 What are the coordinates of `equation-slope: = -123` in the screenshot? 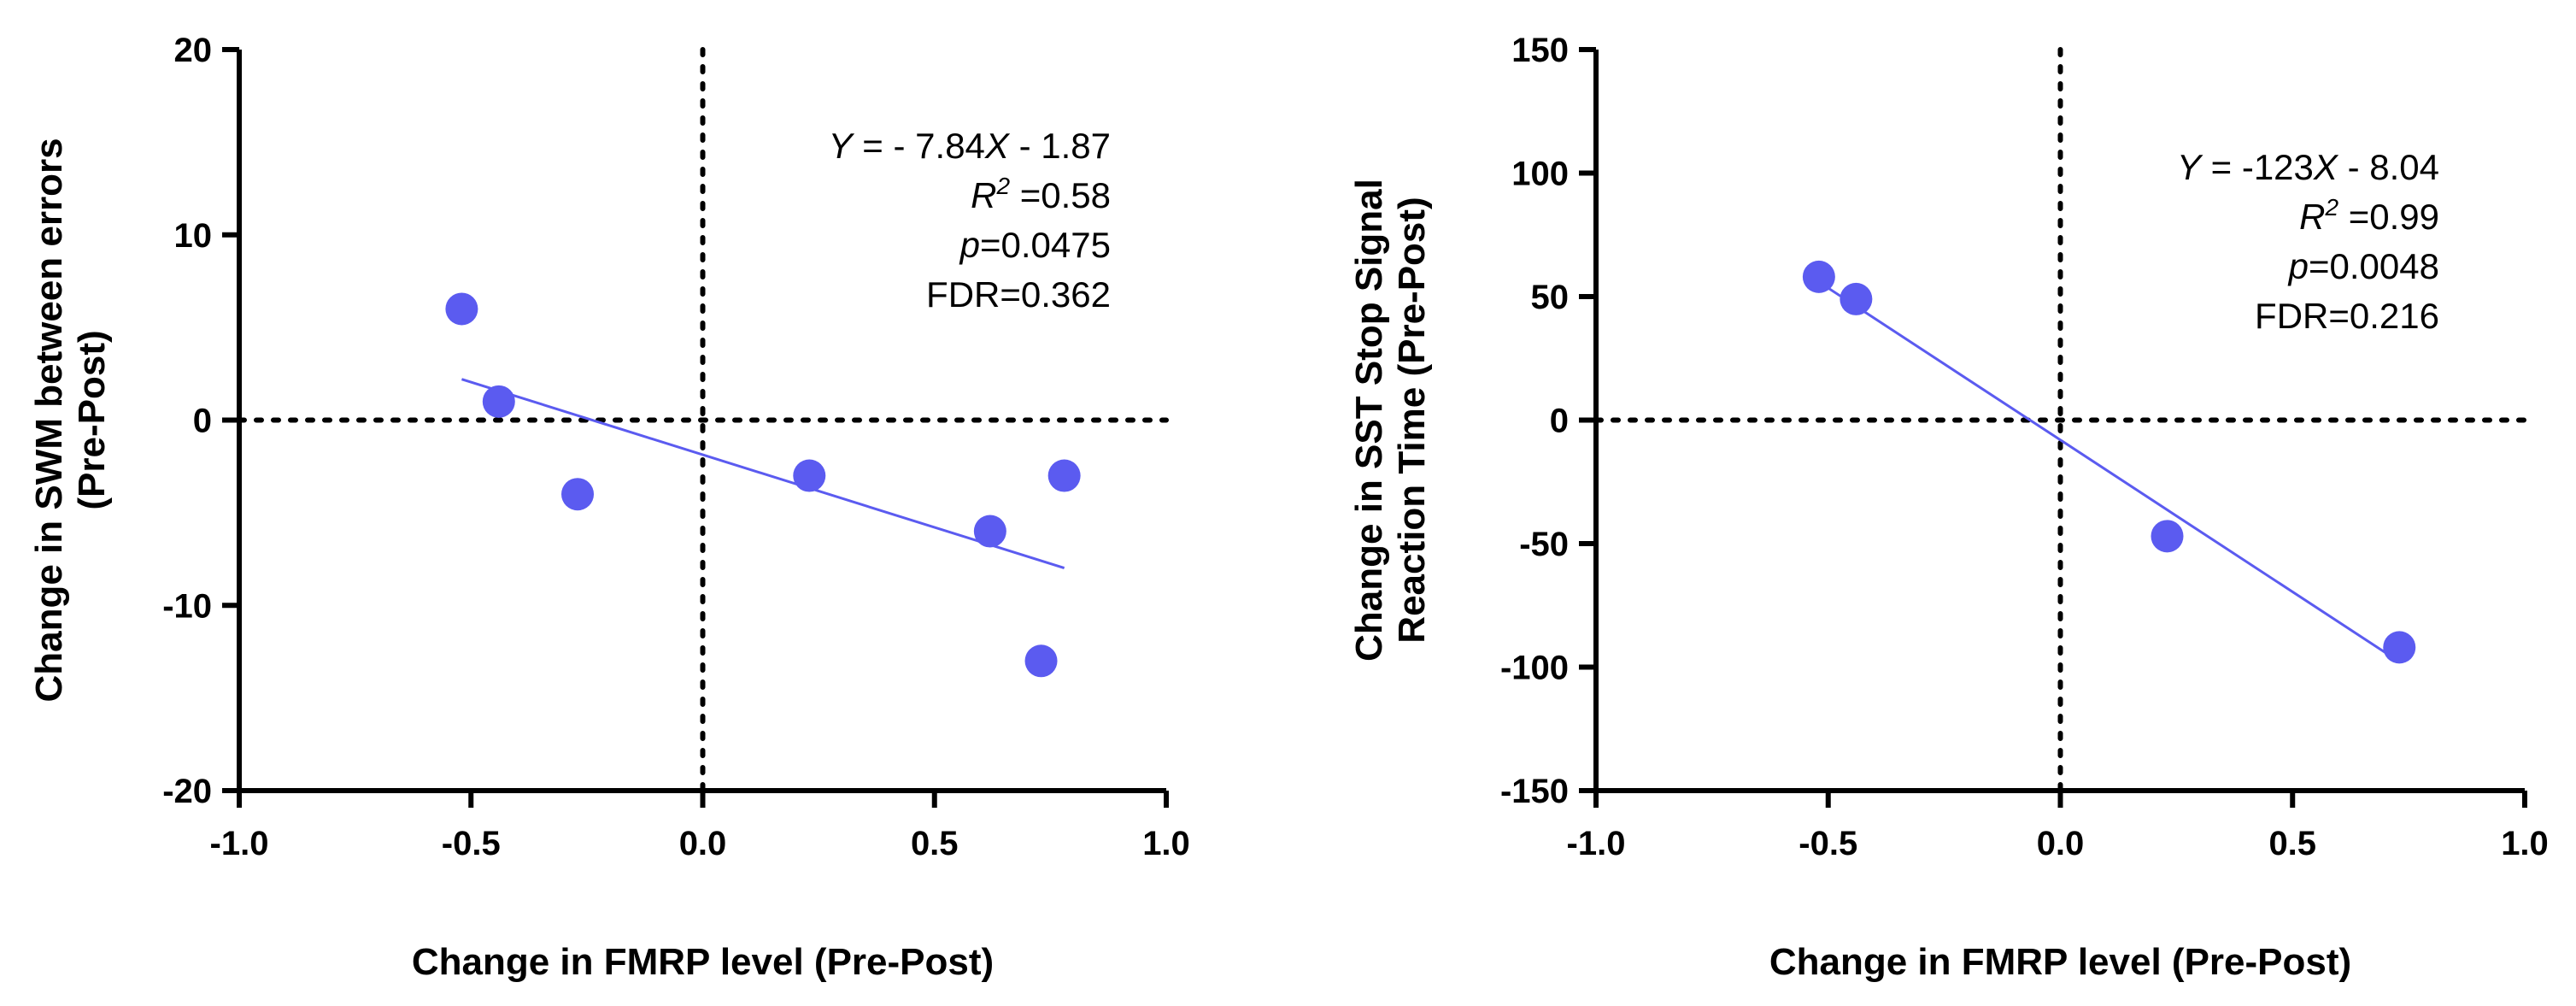 It's located at (2257, 167).